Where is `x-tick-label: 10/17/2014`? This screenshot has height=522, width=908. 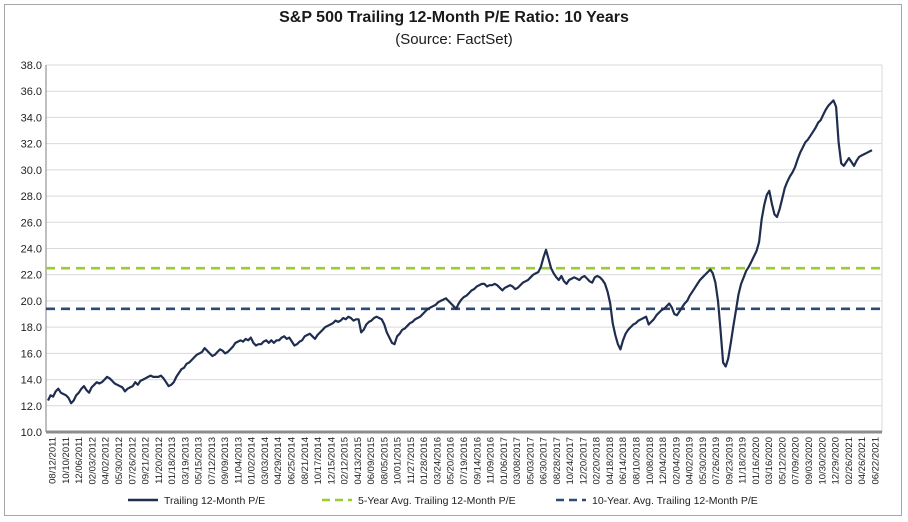 x-tick-label: 10/17/2014 is located at coordinates (318, 461).